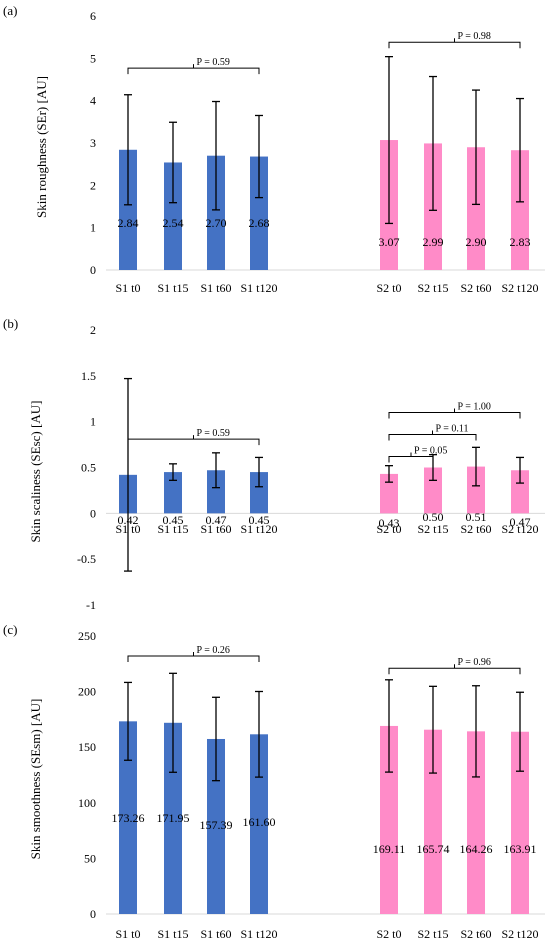 The width and height of the screenshot is (550, 946). I want to click on p-value-label: P = 0.11, so click(452, 429).